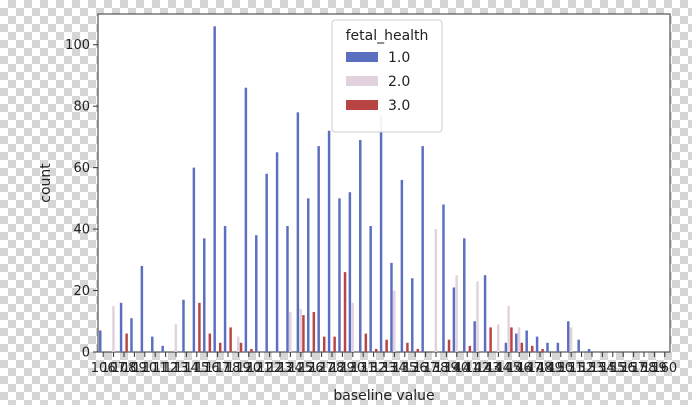  Describe the element at coordinates (334, 344) in the screenshot. I see `bar-3.0-128` at that location.